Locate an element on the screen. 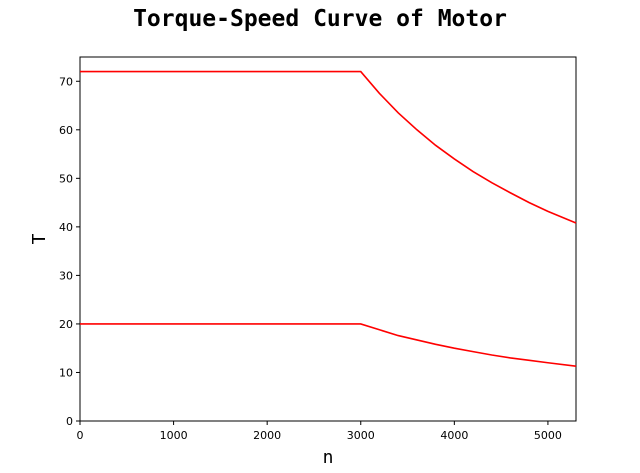 The width and height of the screenshot is (640, 473). y-tick-label: 60 is located at coordinates (66, 130).